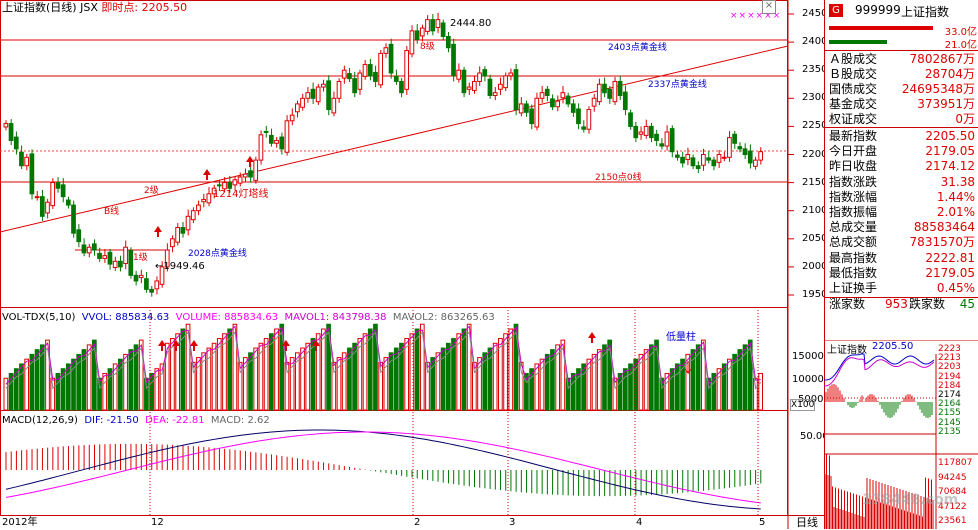 The image size is (978, 530). I want to click on x-label-3: 3, so click(512, 522).